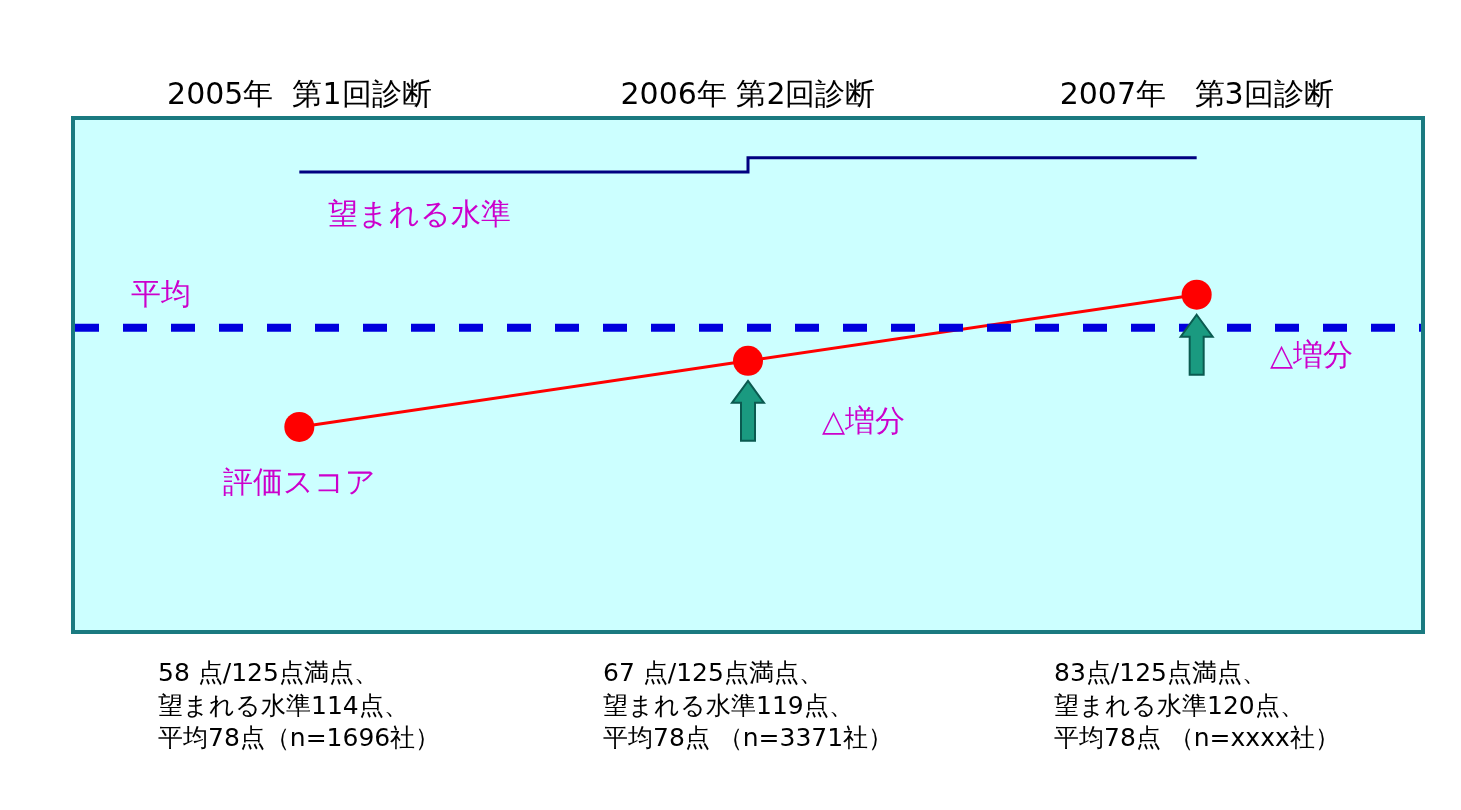  What do you see at coordinates (299, 93) in the screenshot?
I see `x-tick-label: 2005年 第1回診断` at bounding box center [299, 93].